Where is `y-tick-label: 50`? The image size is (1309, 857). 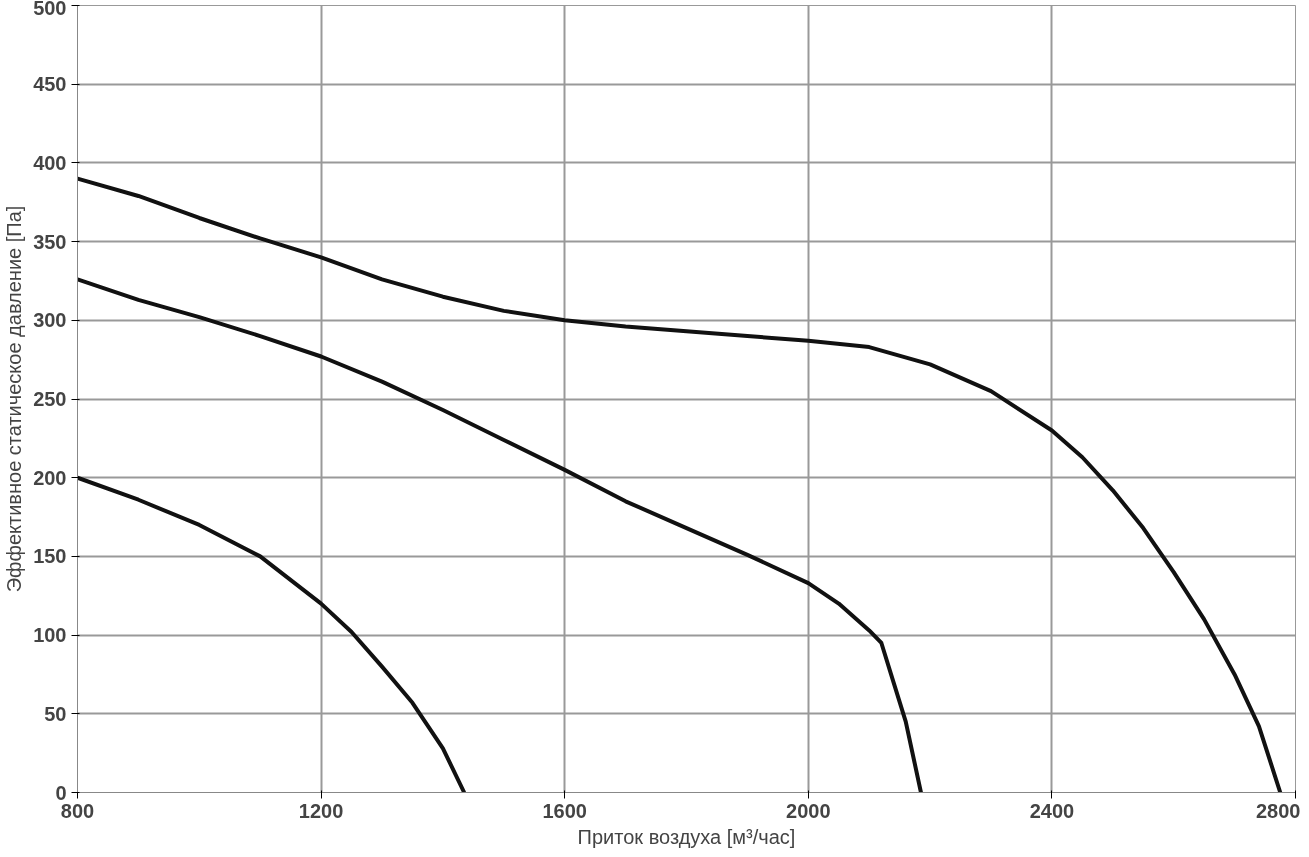
y-tick-label: 50 is located at coordinates (55, 713).